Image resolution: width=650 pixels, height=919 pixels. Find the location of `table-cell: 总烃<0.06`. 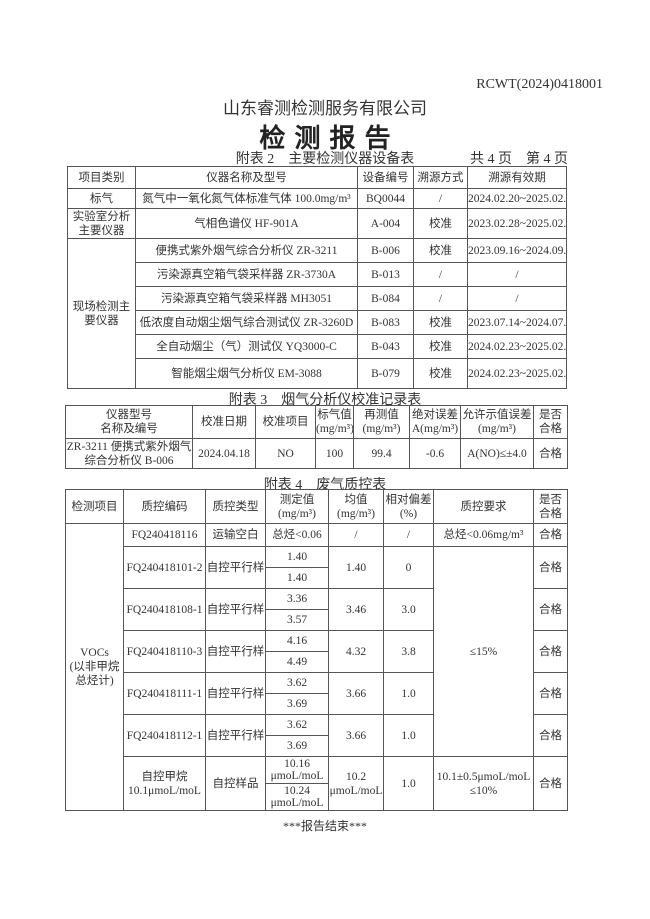

table-cell: 总烃<0.06 is located at coordinates (297, 535).